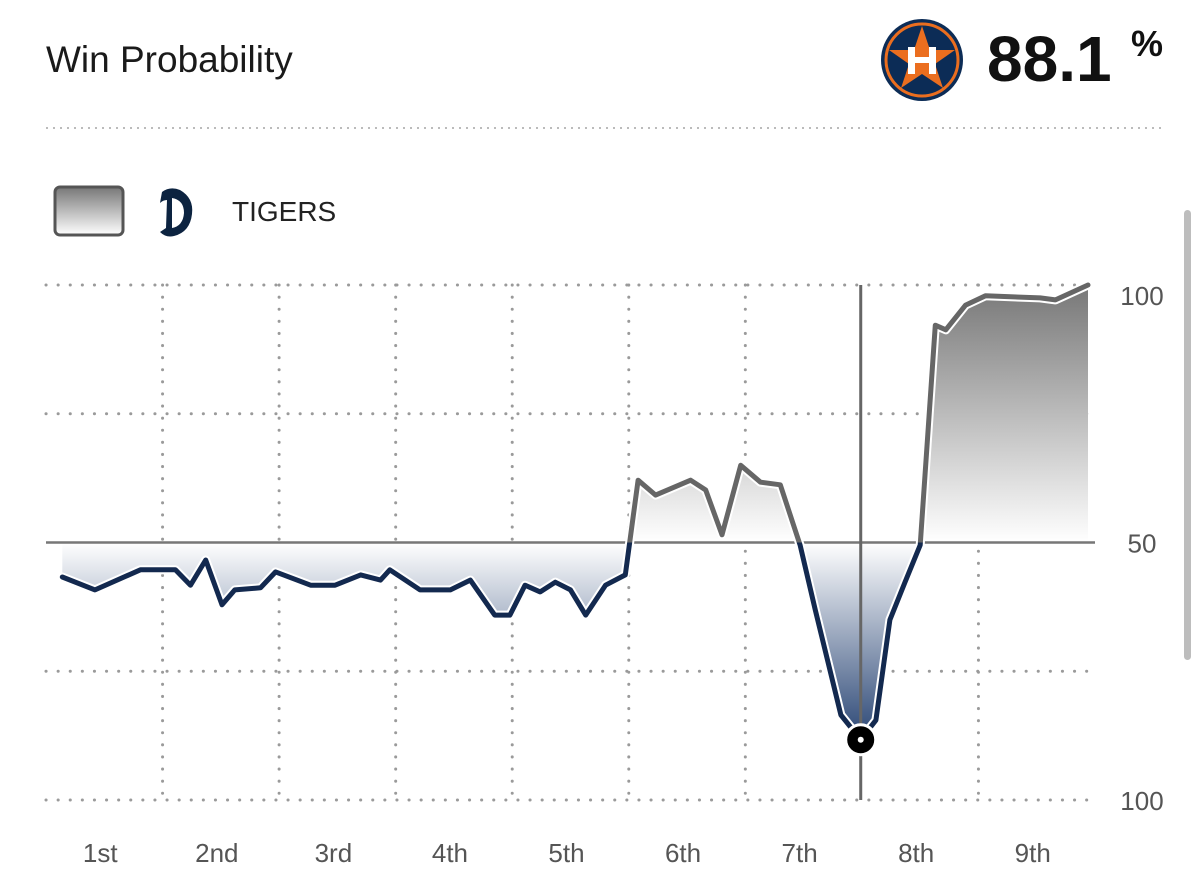 This screenshot has height=882, width=1200. I want to click on x-tick-label: 4th, so click(450, 853).